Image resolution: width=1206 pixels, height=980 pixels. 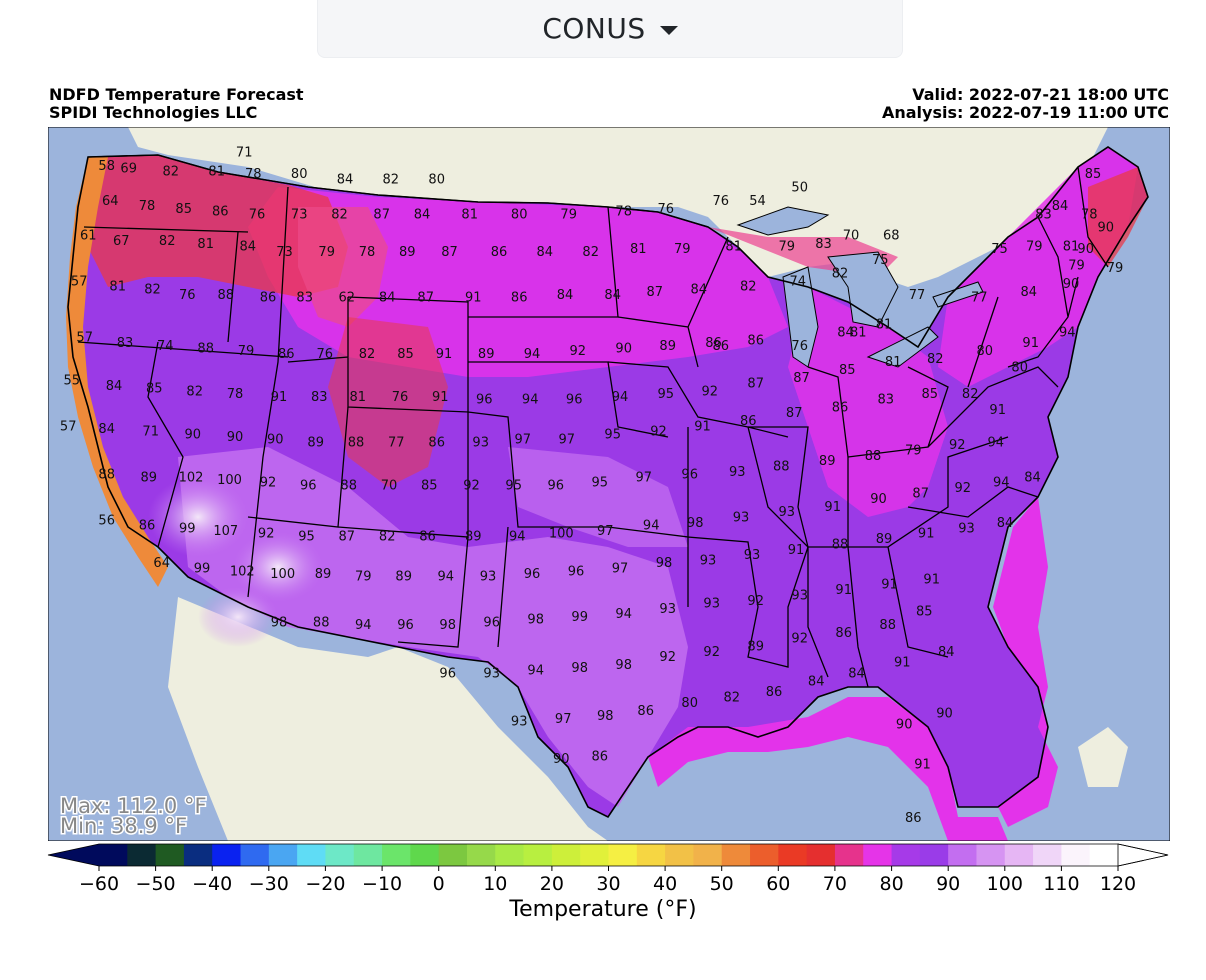 What do you see at coordinates (73, 855) in the screenshot?
I see `colorbar-extend-low` at bounding box center [73, 855].